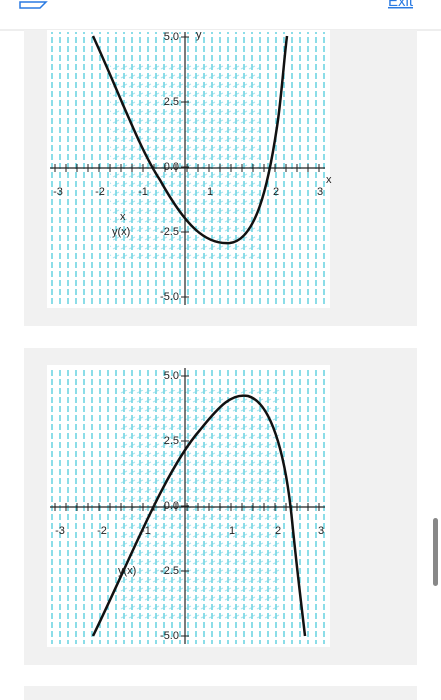  I want to click on side-label: x, so click(123, 217).